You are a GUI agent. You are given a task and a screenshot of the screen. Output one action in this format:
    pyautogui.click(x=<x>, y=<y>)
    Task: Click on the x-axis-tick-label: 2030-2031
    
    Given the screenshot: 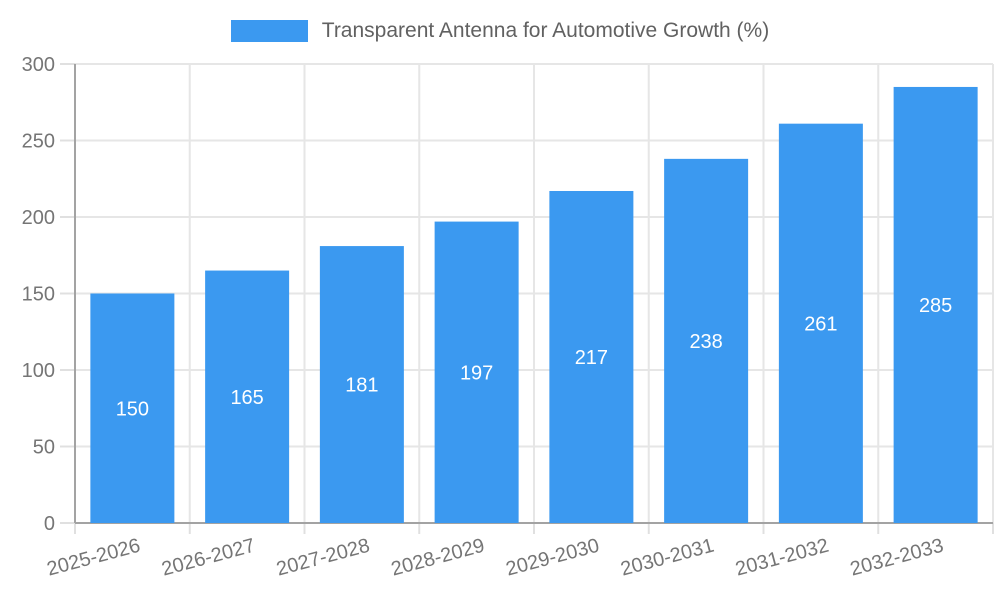 What is the action you would take?
    pyautogui.click(x=667, y=558)
    